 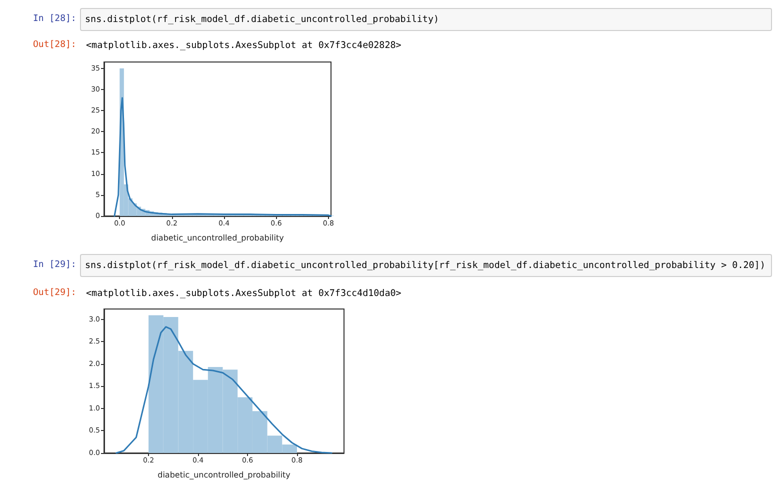 What do you see at coordinates (54, 265) in the screenshot?
I see `text: In [29]:` at bounding box center [54, 265].